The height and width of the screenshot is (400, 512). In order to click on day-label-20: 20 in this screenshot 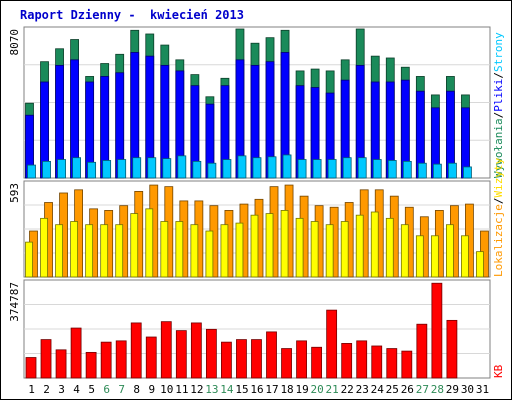, I will do `click(317, 389)`.